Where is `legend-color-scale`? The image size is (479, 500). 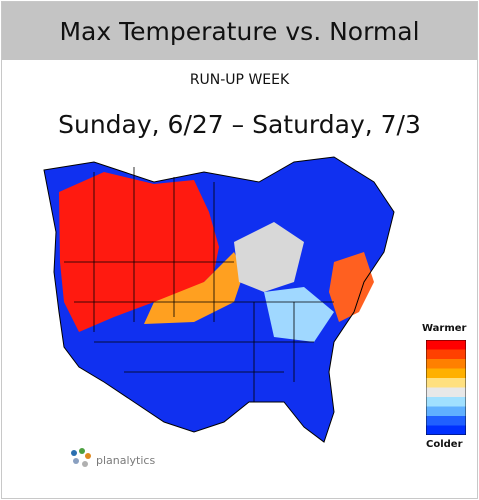
legend-color-scale is located at coordinates (446, 387).